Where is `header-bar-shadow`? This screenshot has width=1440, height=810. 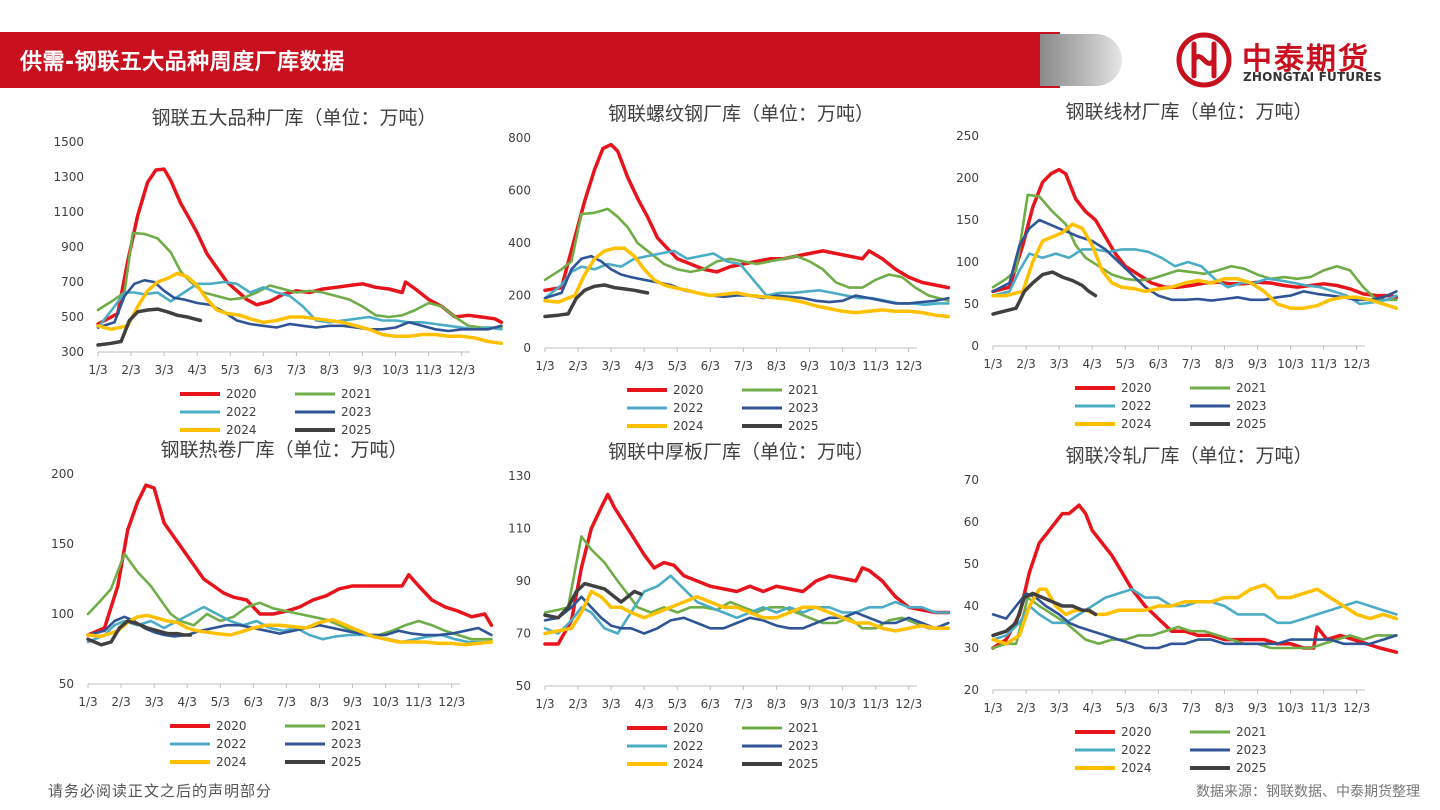 header-bar-shadow is located at coordinates (1081, 60).